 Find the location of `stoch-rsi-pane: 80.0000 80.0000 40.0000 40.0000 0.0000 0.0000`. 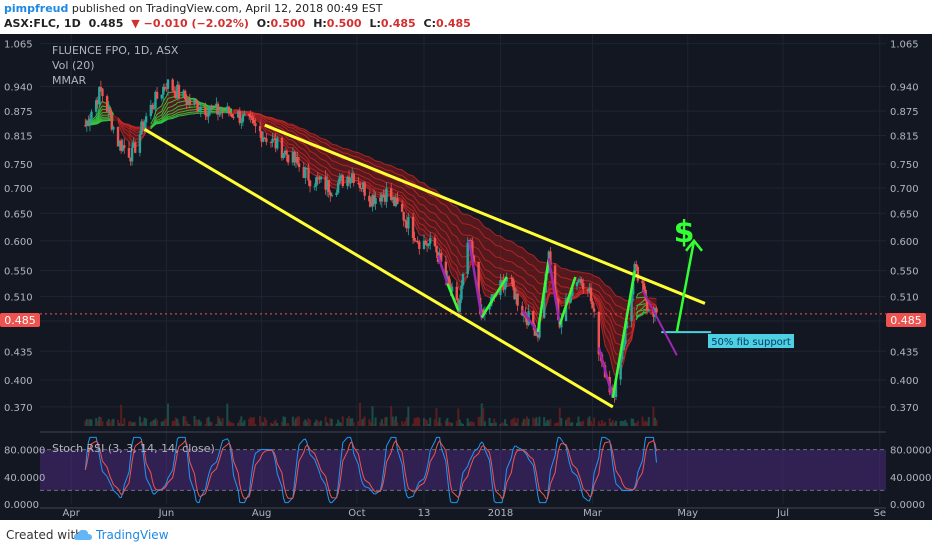

stoch-rsi-pane: 80.0000 80.0000 40.0000 40.0000 0.0000 0.0000 is located at coordinates (467, 473).